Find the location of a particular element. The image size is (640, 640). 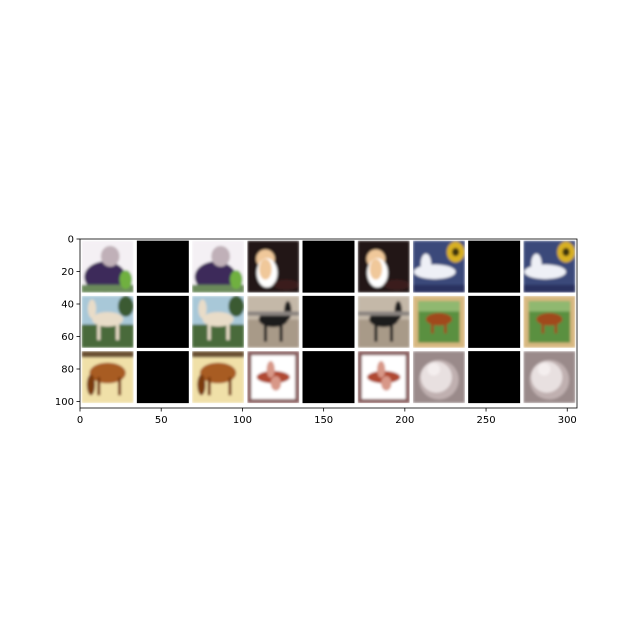

x-tick-label: 250 is located at coordinates (485, 420).